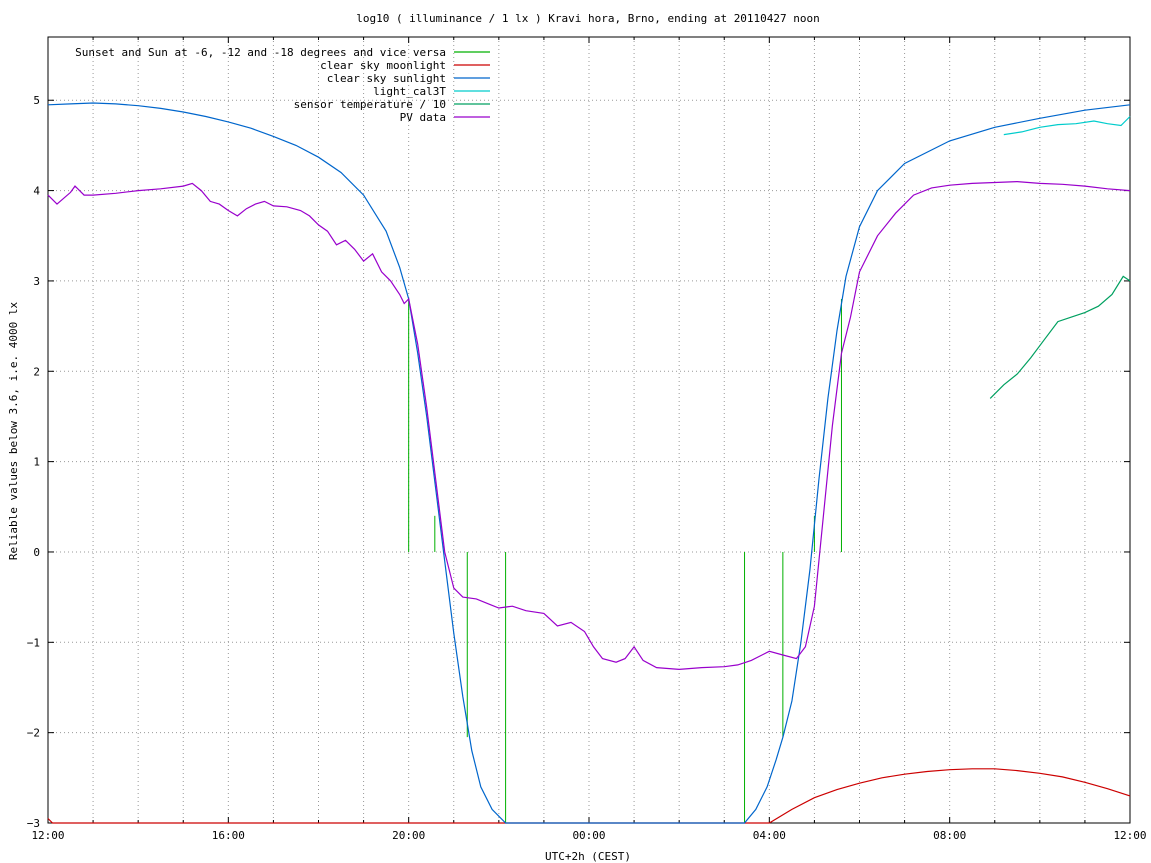 This screenshot has width=1151, height=863. I want to click on x-tick-label: 00:00, so click(588, 835).